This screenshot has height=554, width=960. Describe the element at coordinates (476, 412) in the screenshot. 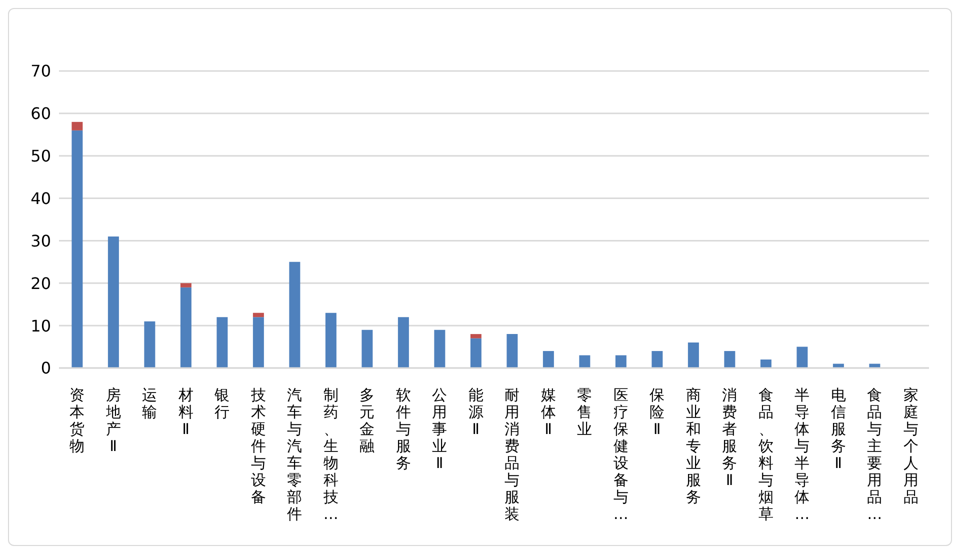

I see `x-tick-label: 能源Ⅱ` at that location.